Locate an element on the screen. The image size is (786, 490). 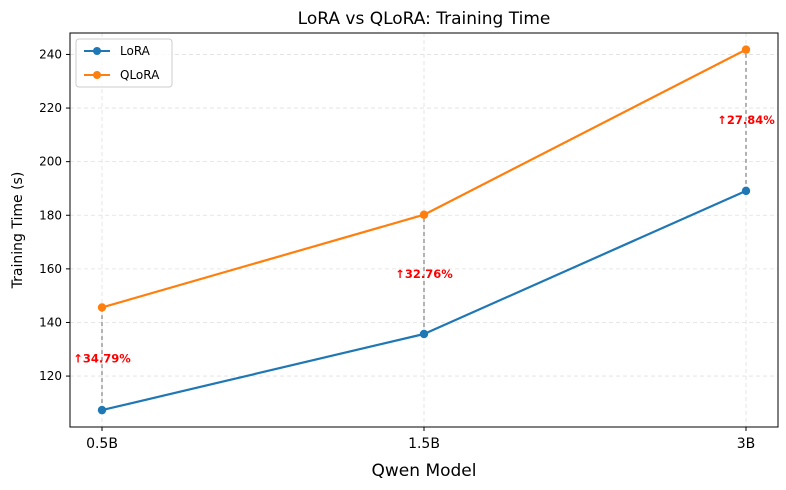
legend: LoRA QLoRA is located at coordinates (124, 63).